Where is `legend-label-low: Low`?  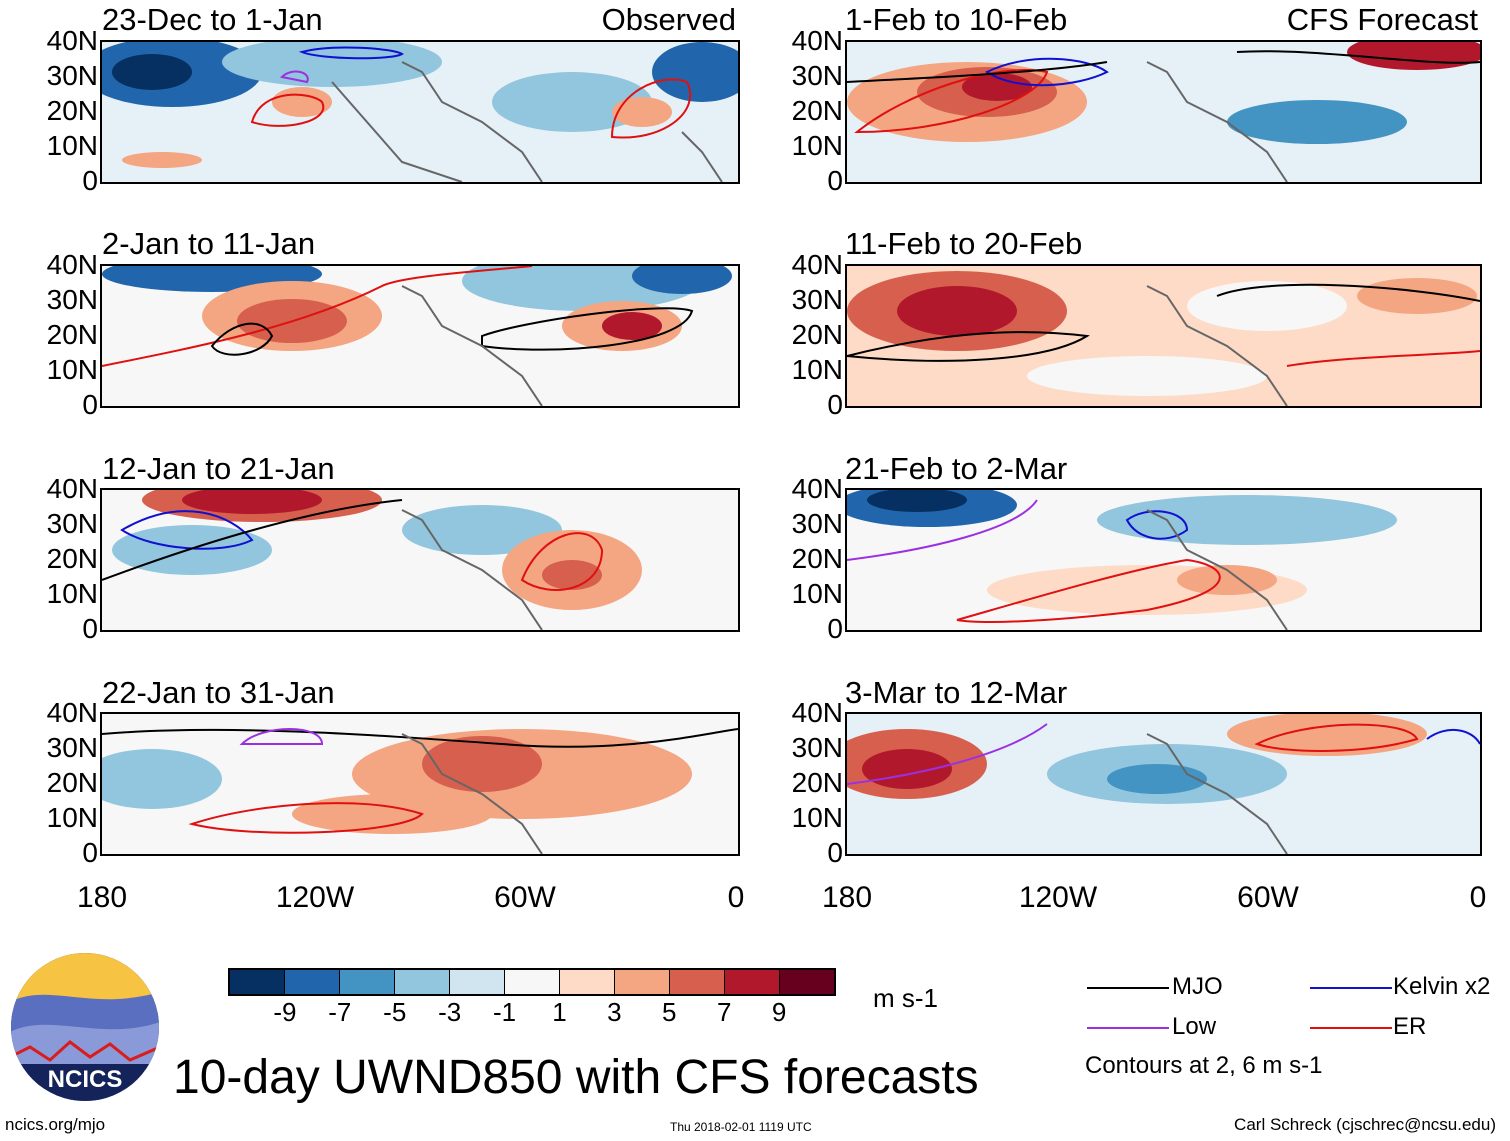 legend-label-low: Low is located at coordinates (1194, 1026).